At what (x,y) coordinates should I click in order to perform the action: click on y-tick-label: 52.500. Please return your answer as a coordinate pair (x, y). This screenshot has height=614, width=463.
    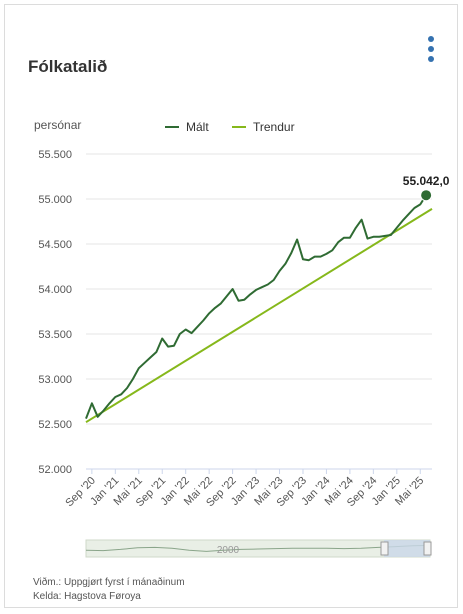
    Looking at the image, I should click on (55, 425).